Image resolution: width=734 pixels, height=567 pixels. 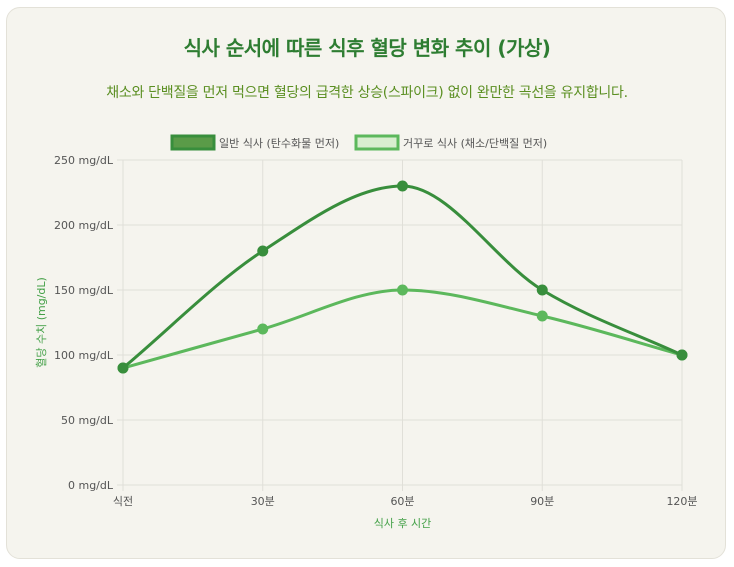 What do you see at coordinates (87, 420) in the screenshot?
I see `y-tick-label: 50 mg/dL` at bounding box center [87, 420].